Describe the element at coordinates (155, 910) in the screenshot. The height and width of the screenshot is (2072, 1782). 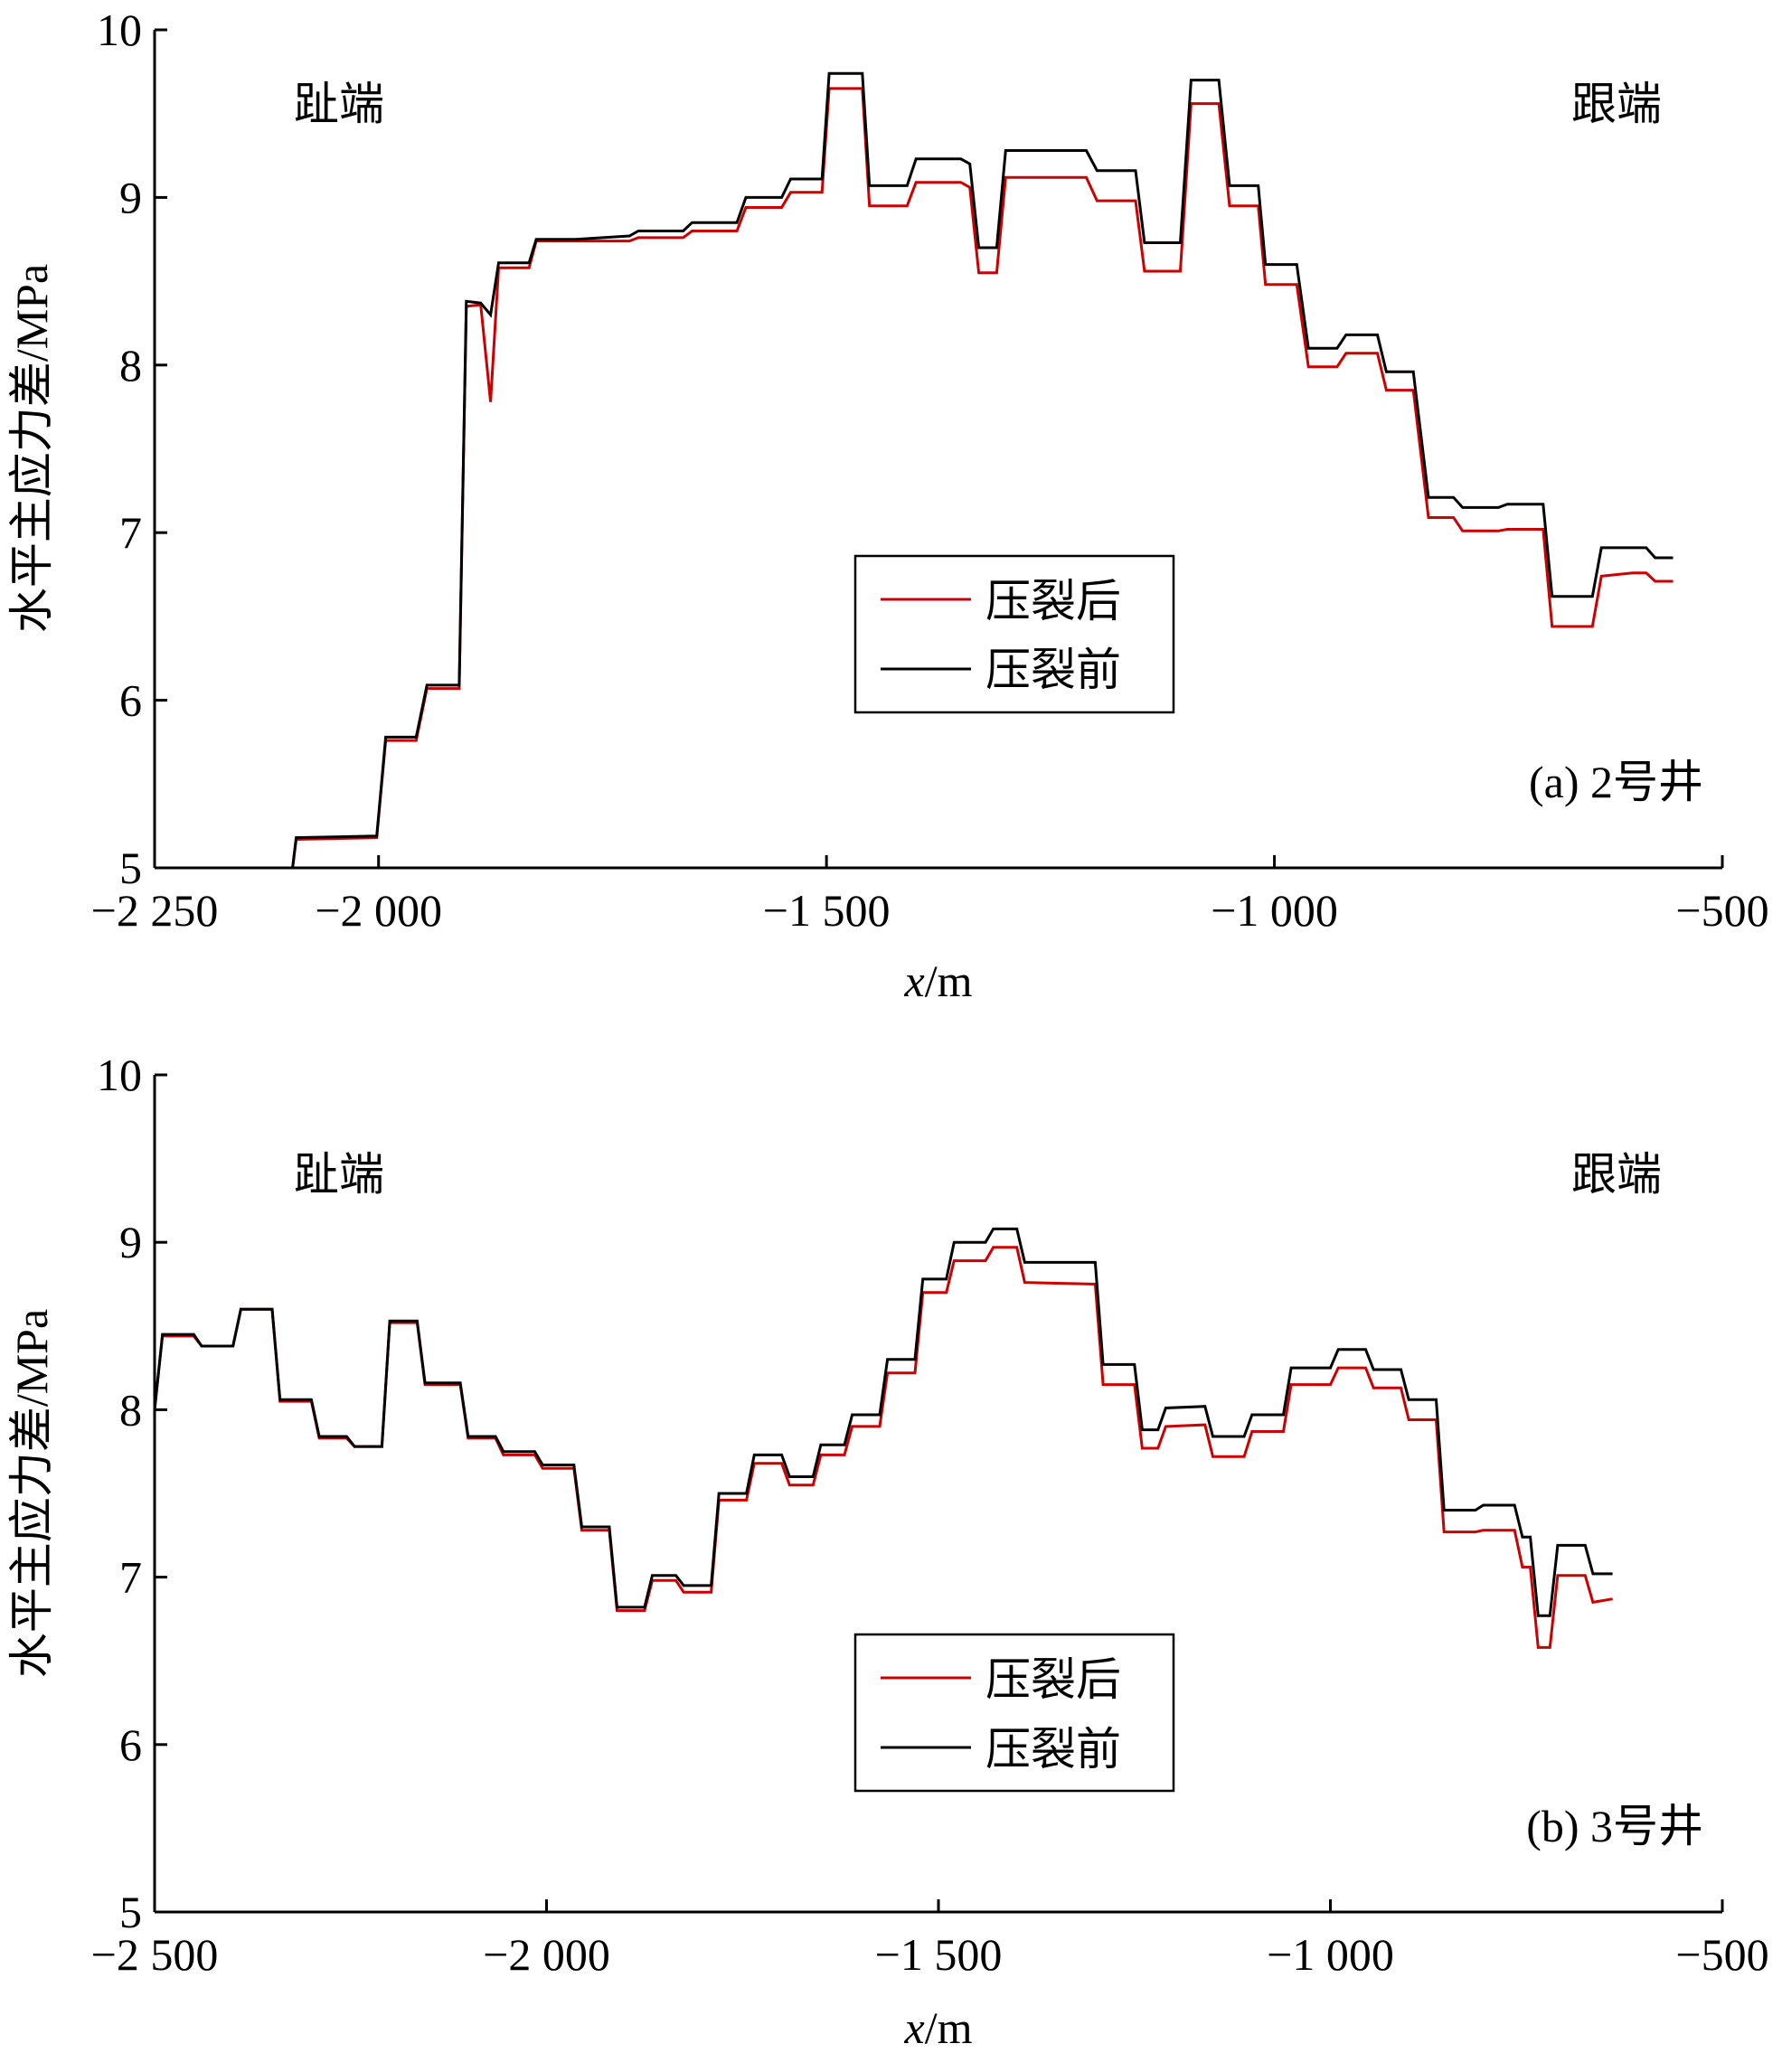
I see `x-tick-label: −2 250` at that location.